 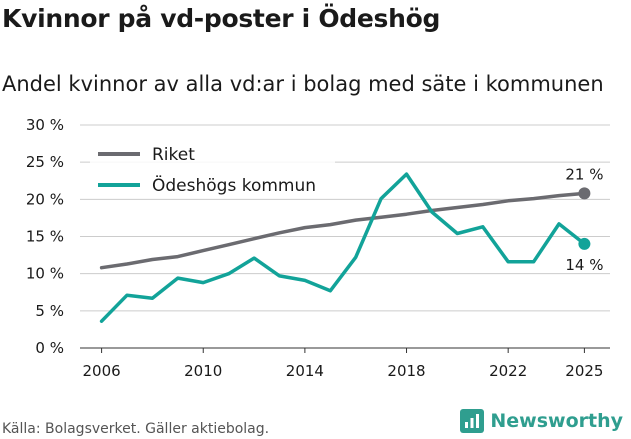 What do you see at coordinates (584, 265) in the screenshot?
I see `series-end-label-1: 14 %` at bounding box center [584, 265].